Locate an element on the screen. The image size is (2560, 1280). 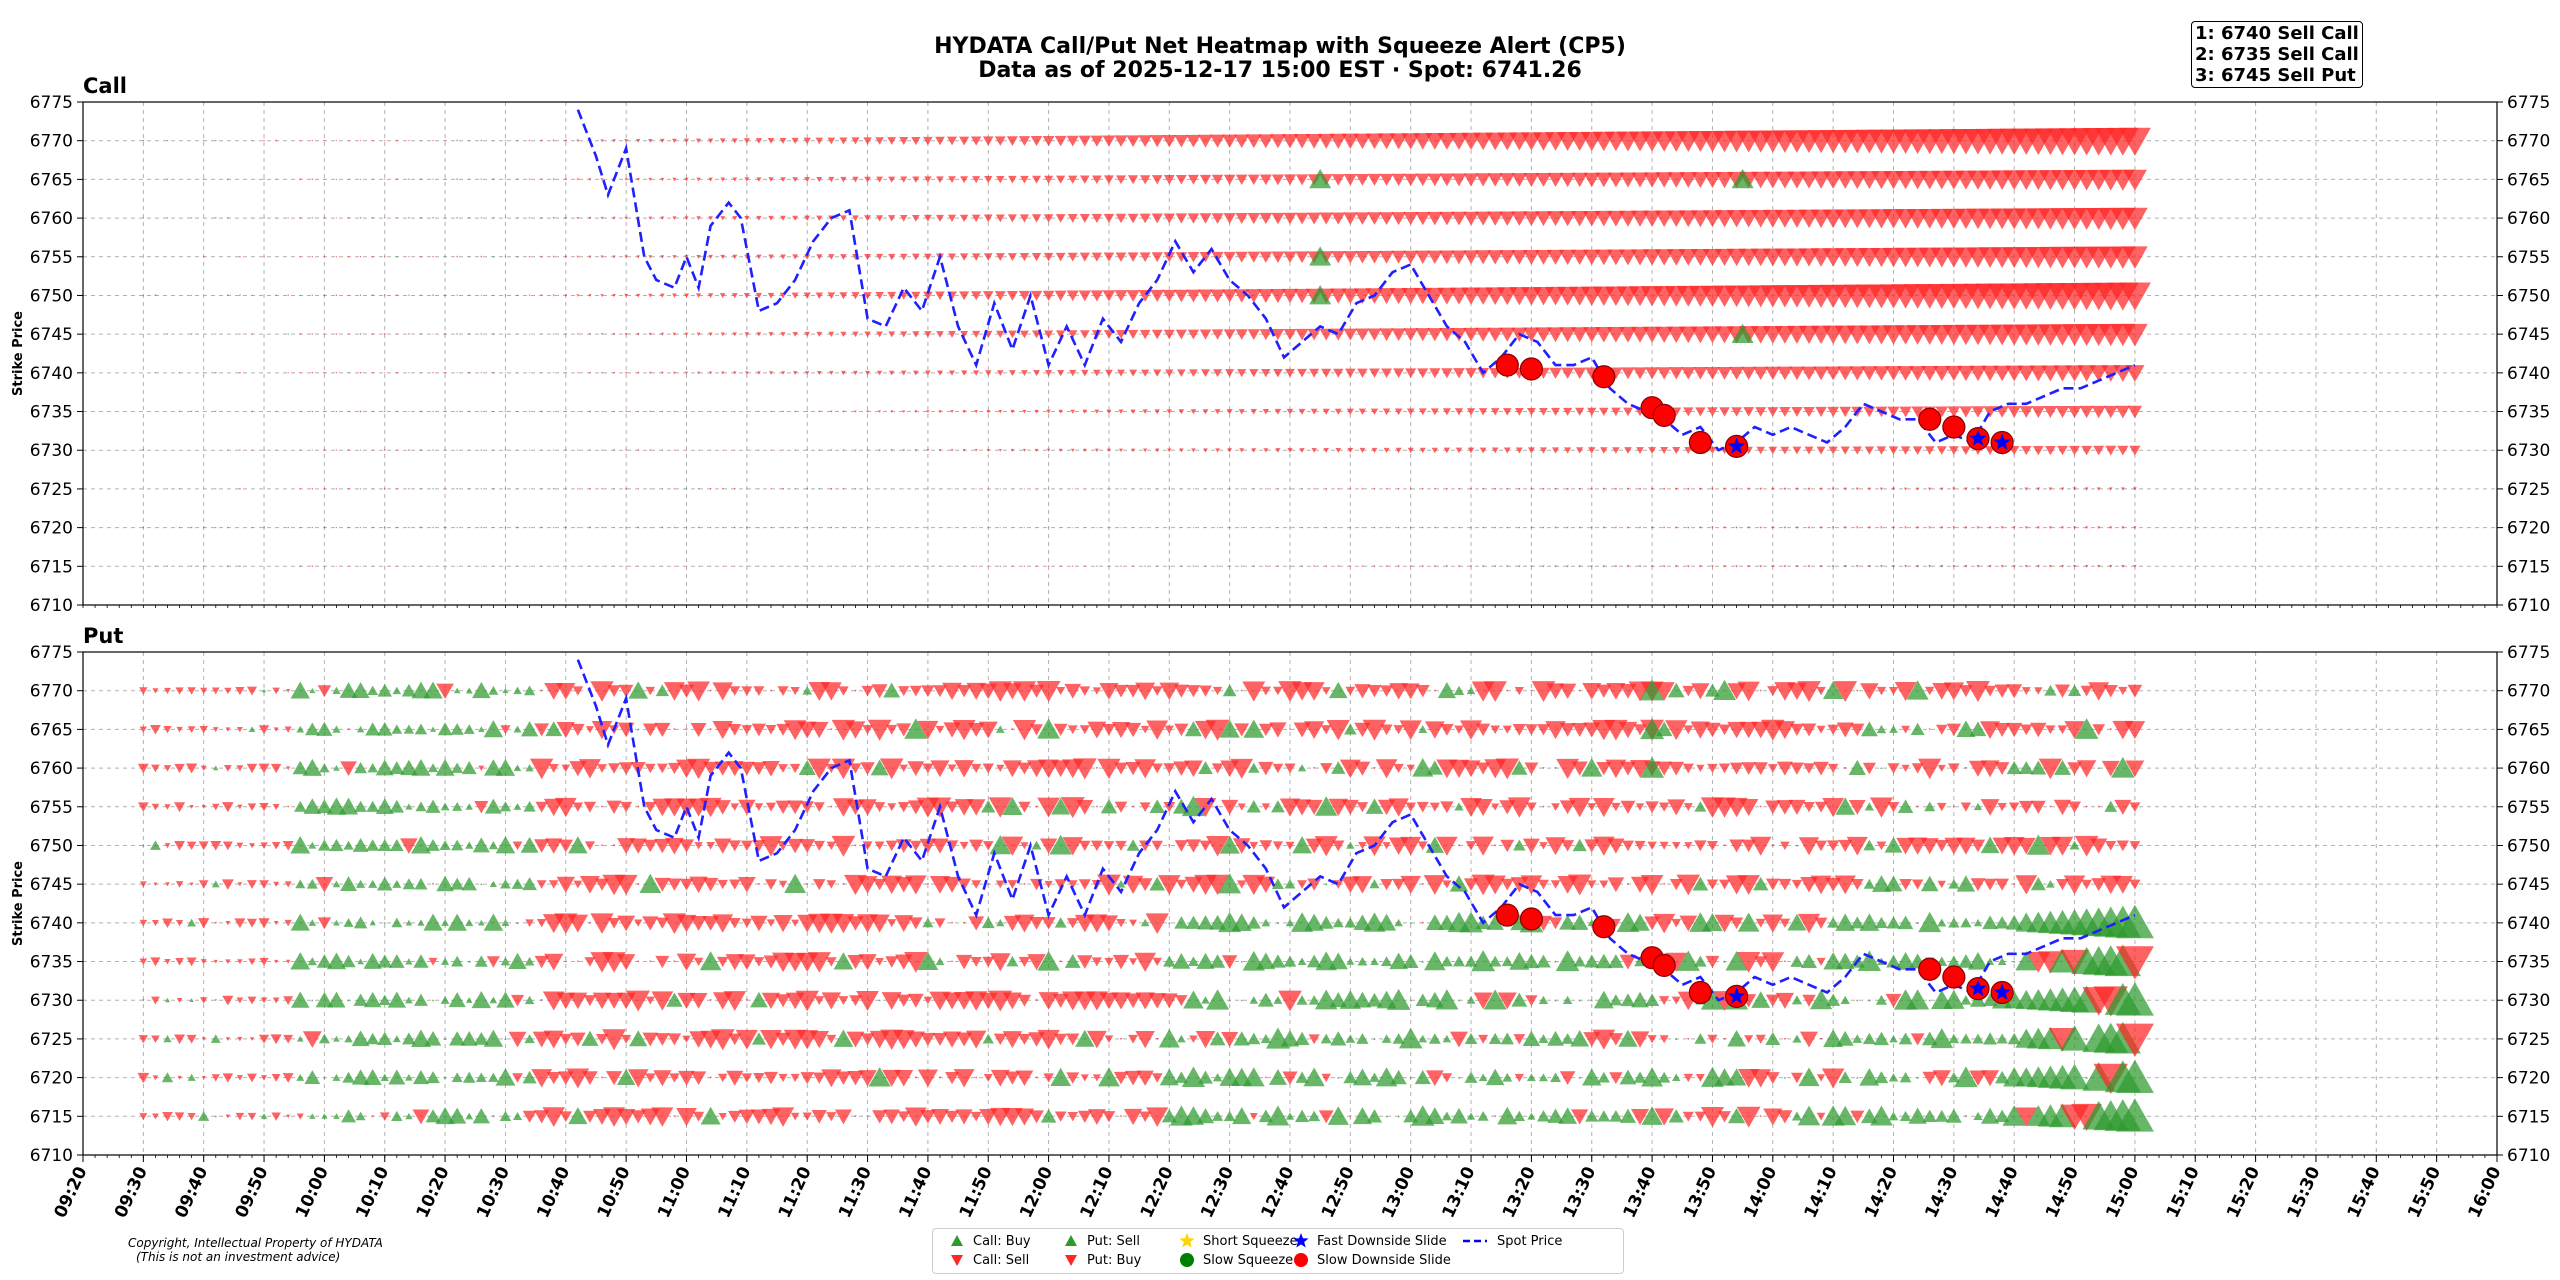
x-tick-label: 12:50 is located at coordinates (1338, 1193).